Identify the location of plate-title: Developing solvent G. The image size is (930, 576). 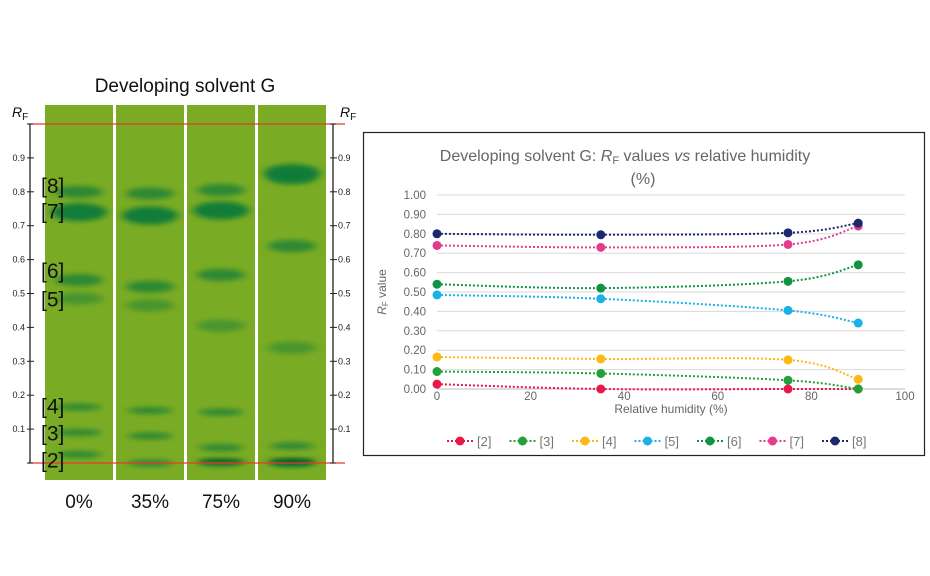
(185, 86).